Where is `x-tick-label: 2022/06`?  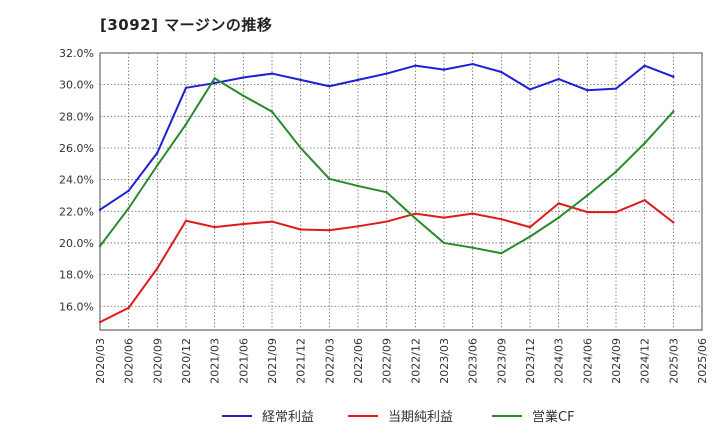
x-tick-label: 2022/06 is located at coordinates (358, 361).